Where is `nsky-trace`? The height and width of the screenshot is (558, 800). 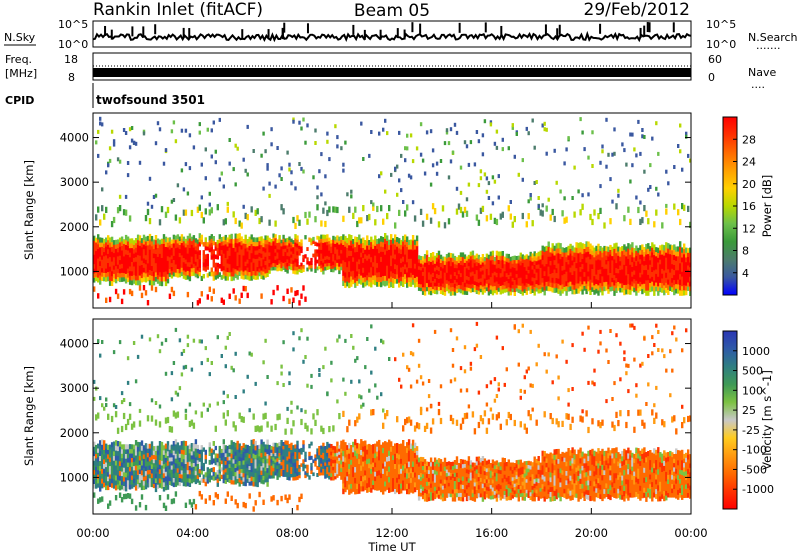 nsky-trace is located at coordinates (392, 31).